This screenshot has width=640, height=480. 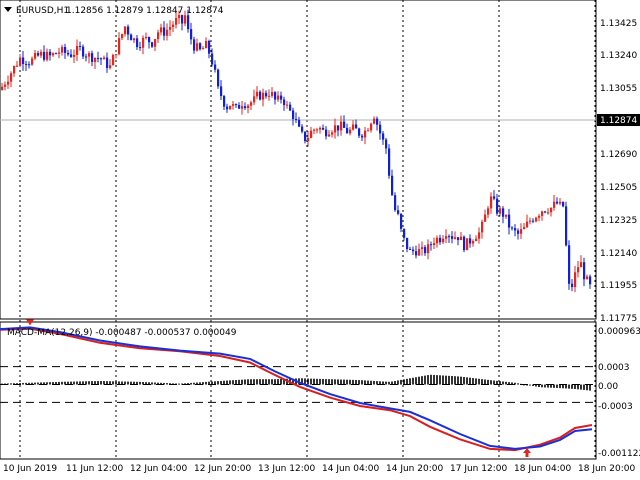 What do you see at coordinates (8, 9) in the screenshot?
I see `dropdown-triangle-icon` at bounding box center [8, 9].